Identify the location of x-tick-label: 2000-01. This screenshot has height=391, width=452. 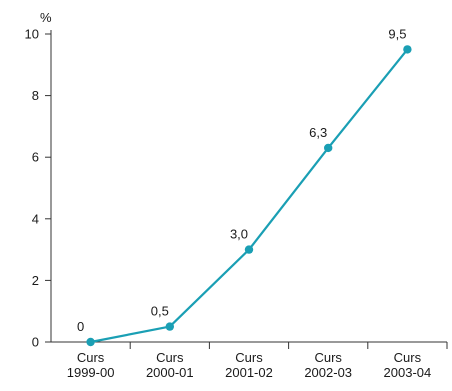
(170, 372).